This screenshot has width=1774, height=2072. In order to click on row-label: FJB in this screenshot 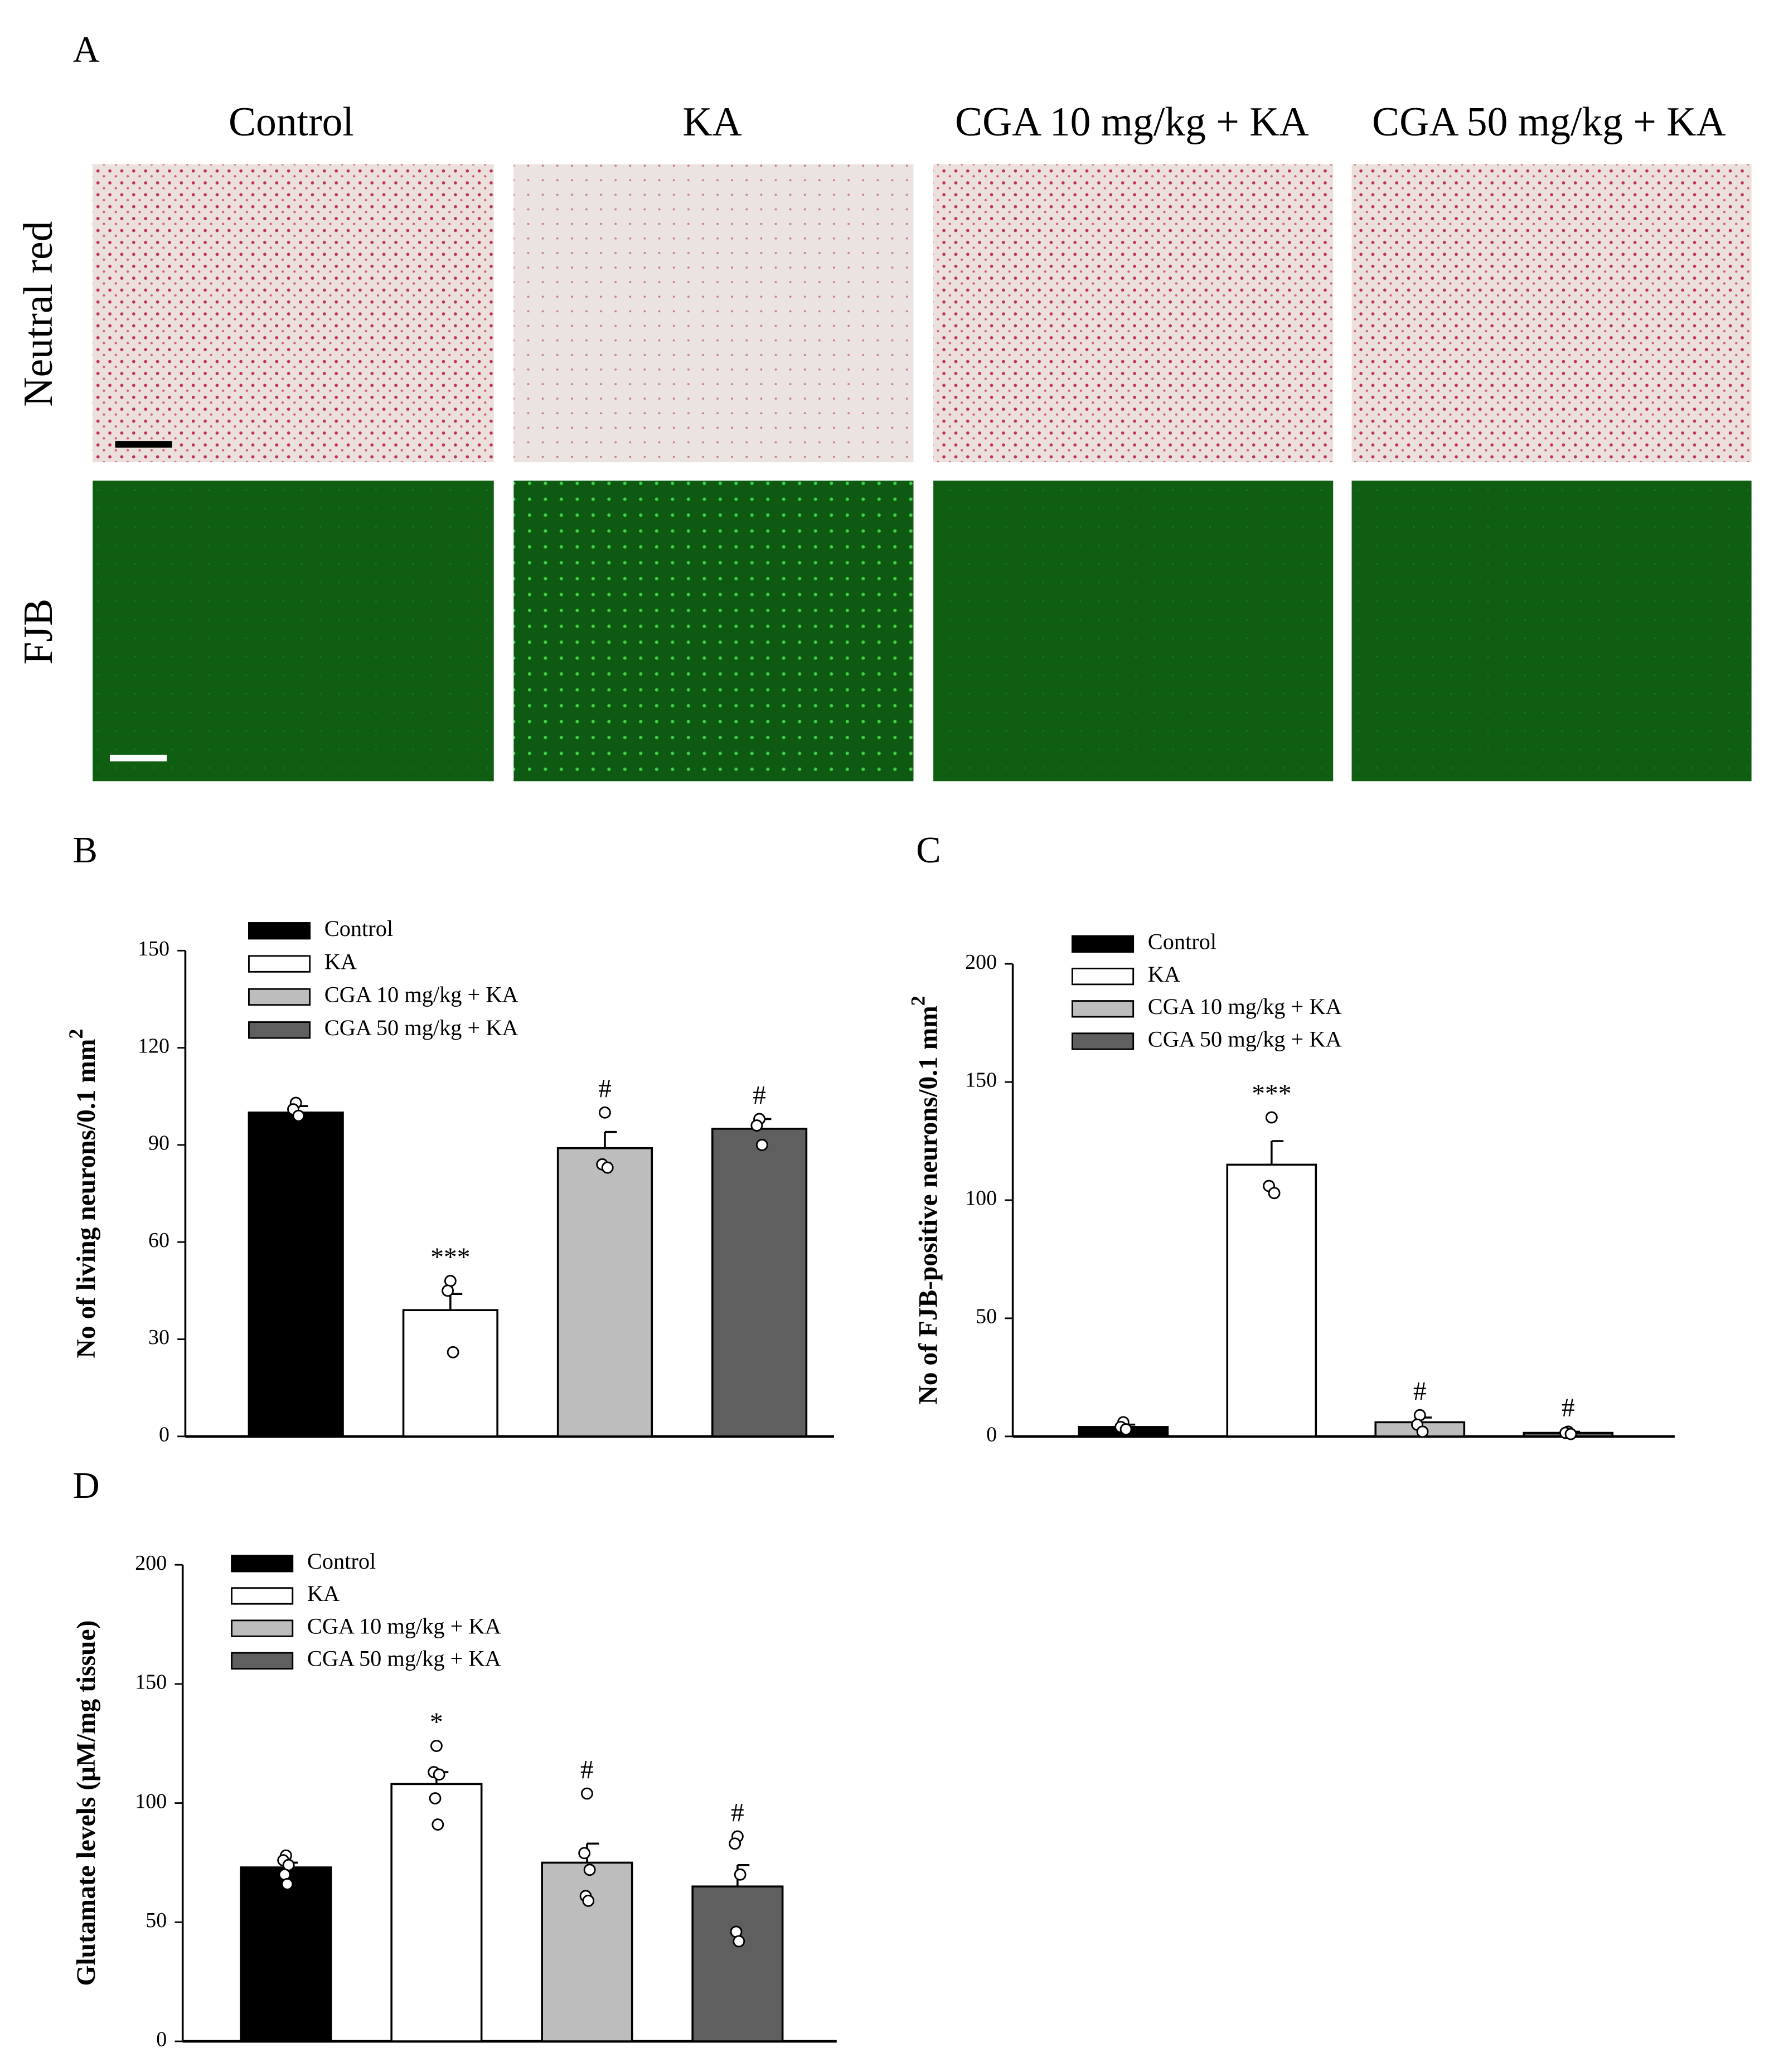, I will do `click(38, 632)`.